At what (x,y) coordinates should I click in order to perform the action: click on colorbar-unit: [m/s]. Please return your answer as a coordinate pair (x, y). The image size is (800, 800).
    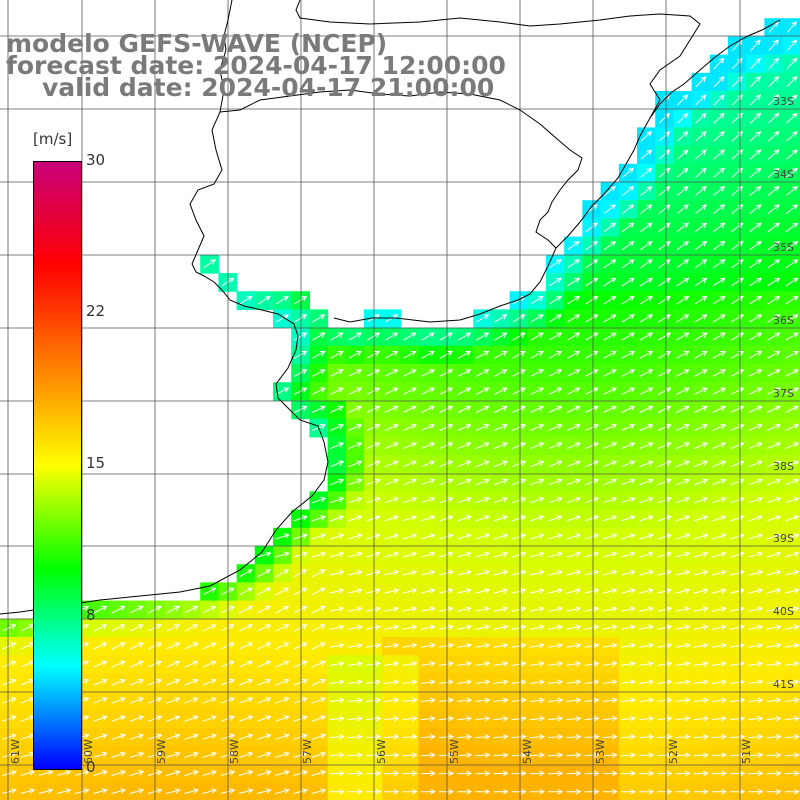
    Looking at the image, I should click on (53, 139).